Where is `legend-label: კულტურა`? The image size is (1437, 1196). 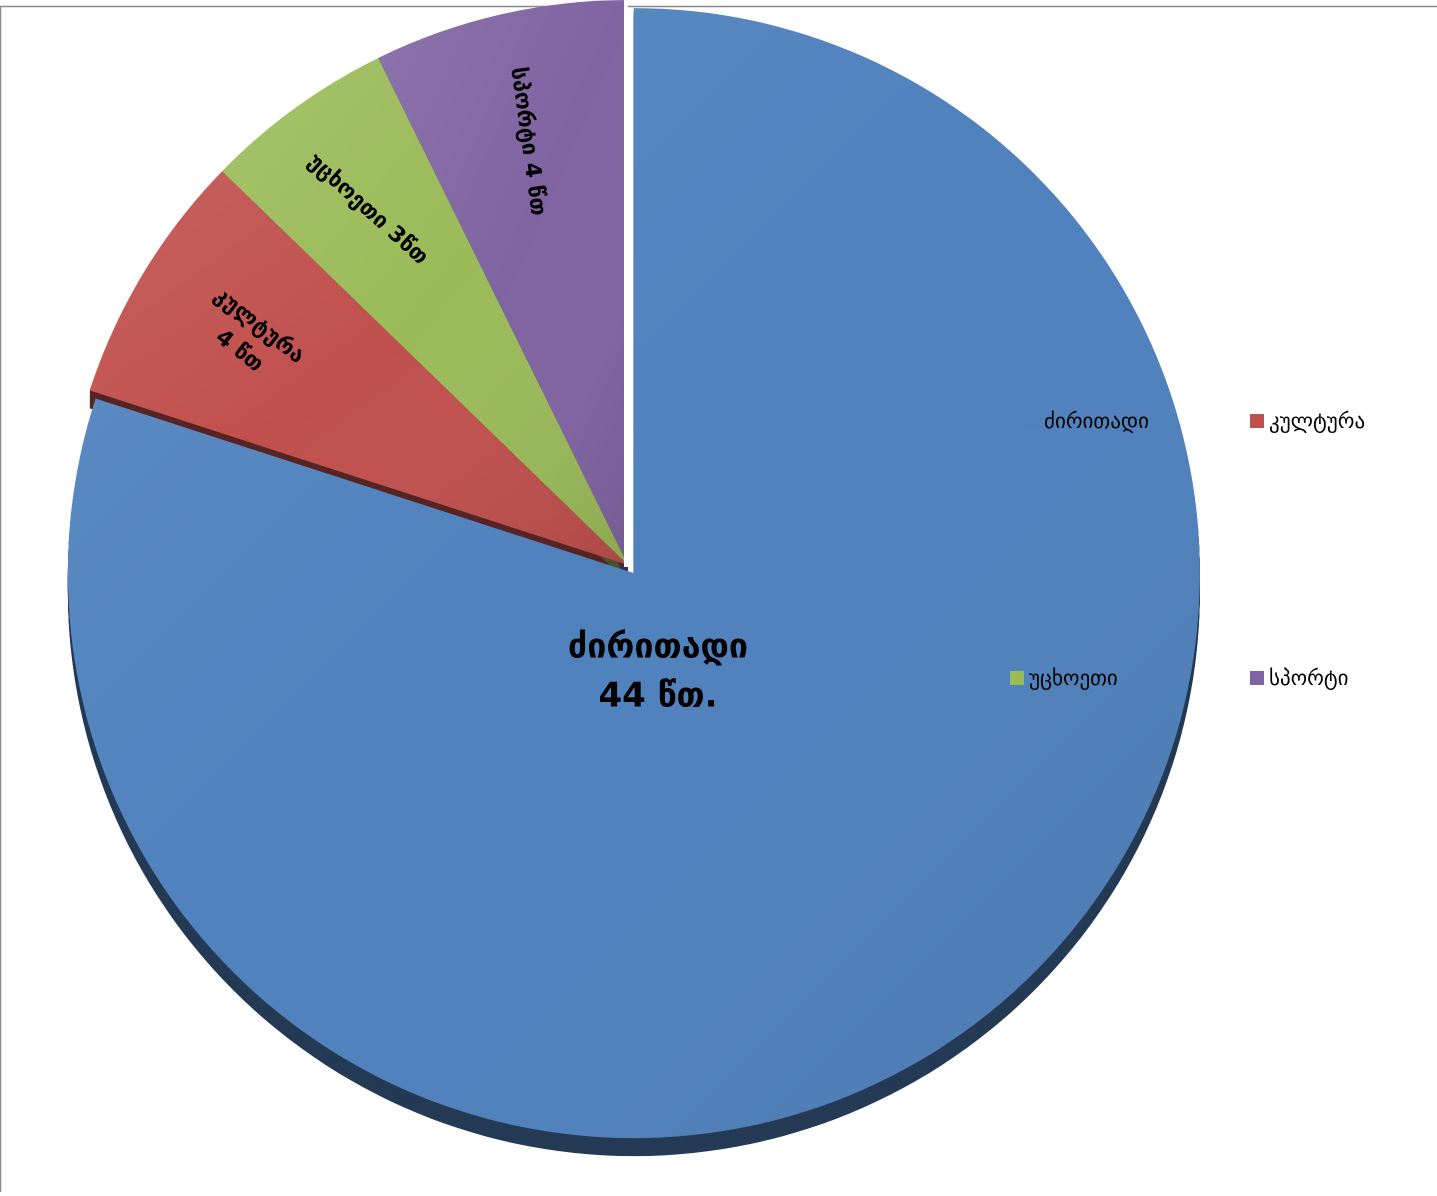
legend-label: კულტურა is located at coordinates (1317, 421).